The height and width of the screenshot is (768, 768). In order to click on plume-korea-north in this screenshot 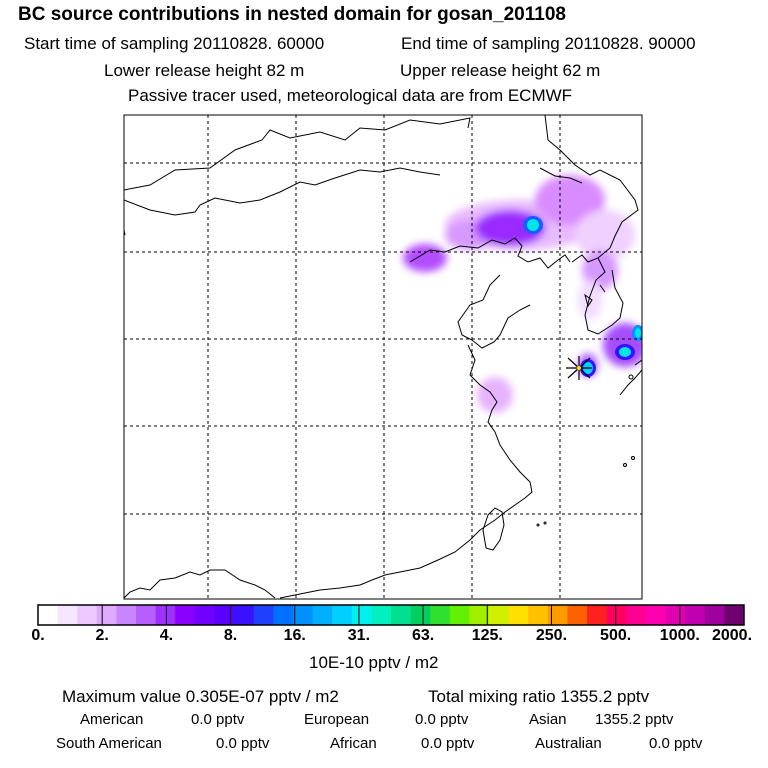, I will do `click(600, 270)`.